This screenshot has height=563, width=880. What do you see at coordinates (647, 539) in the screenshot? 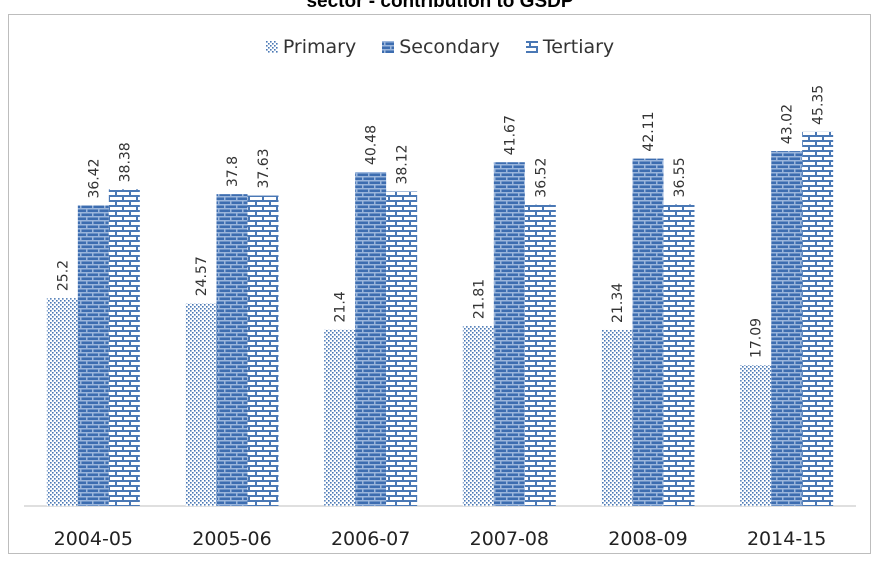
I see `x-tick-label: 2008-09` at bounding box center [647, 539].